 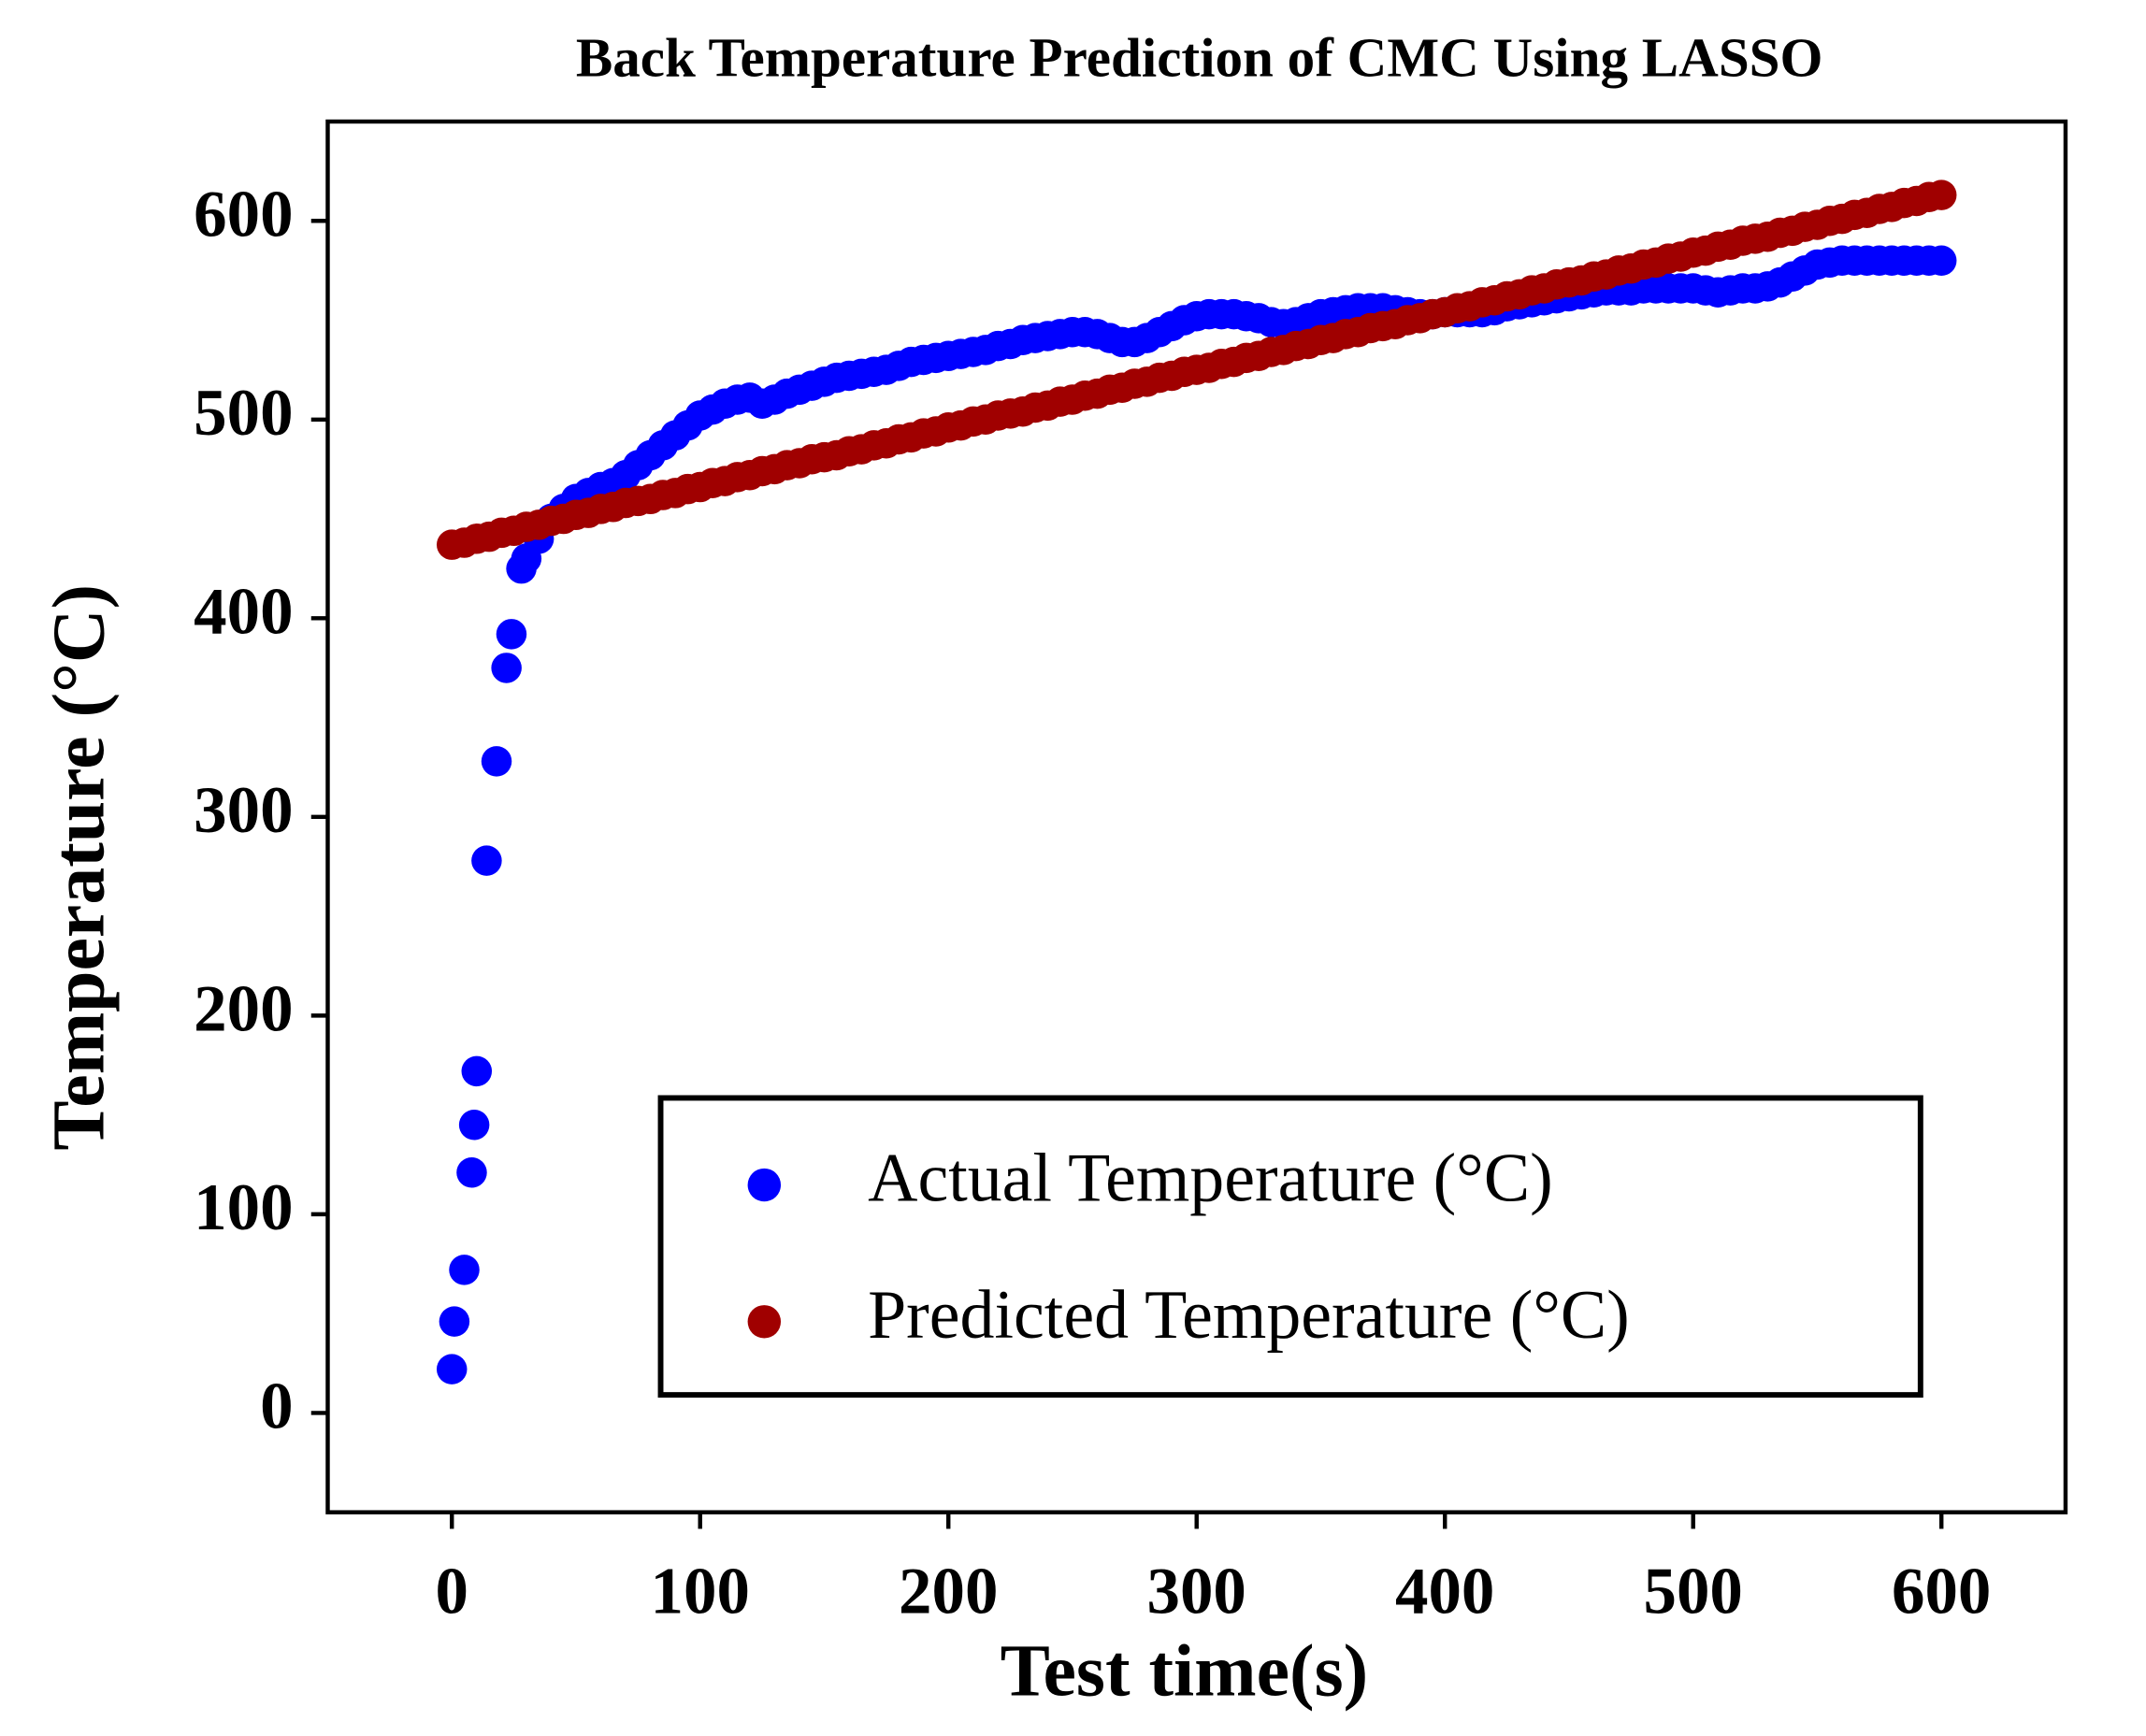 What do you see at coordinates (452, 1592) in the screenshot?
I see `x-tick-label: 0` at bounding box center [452, 1592].